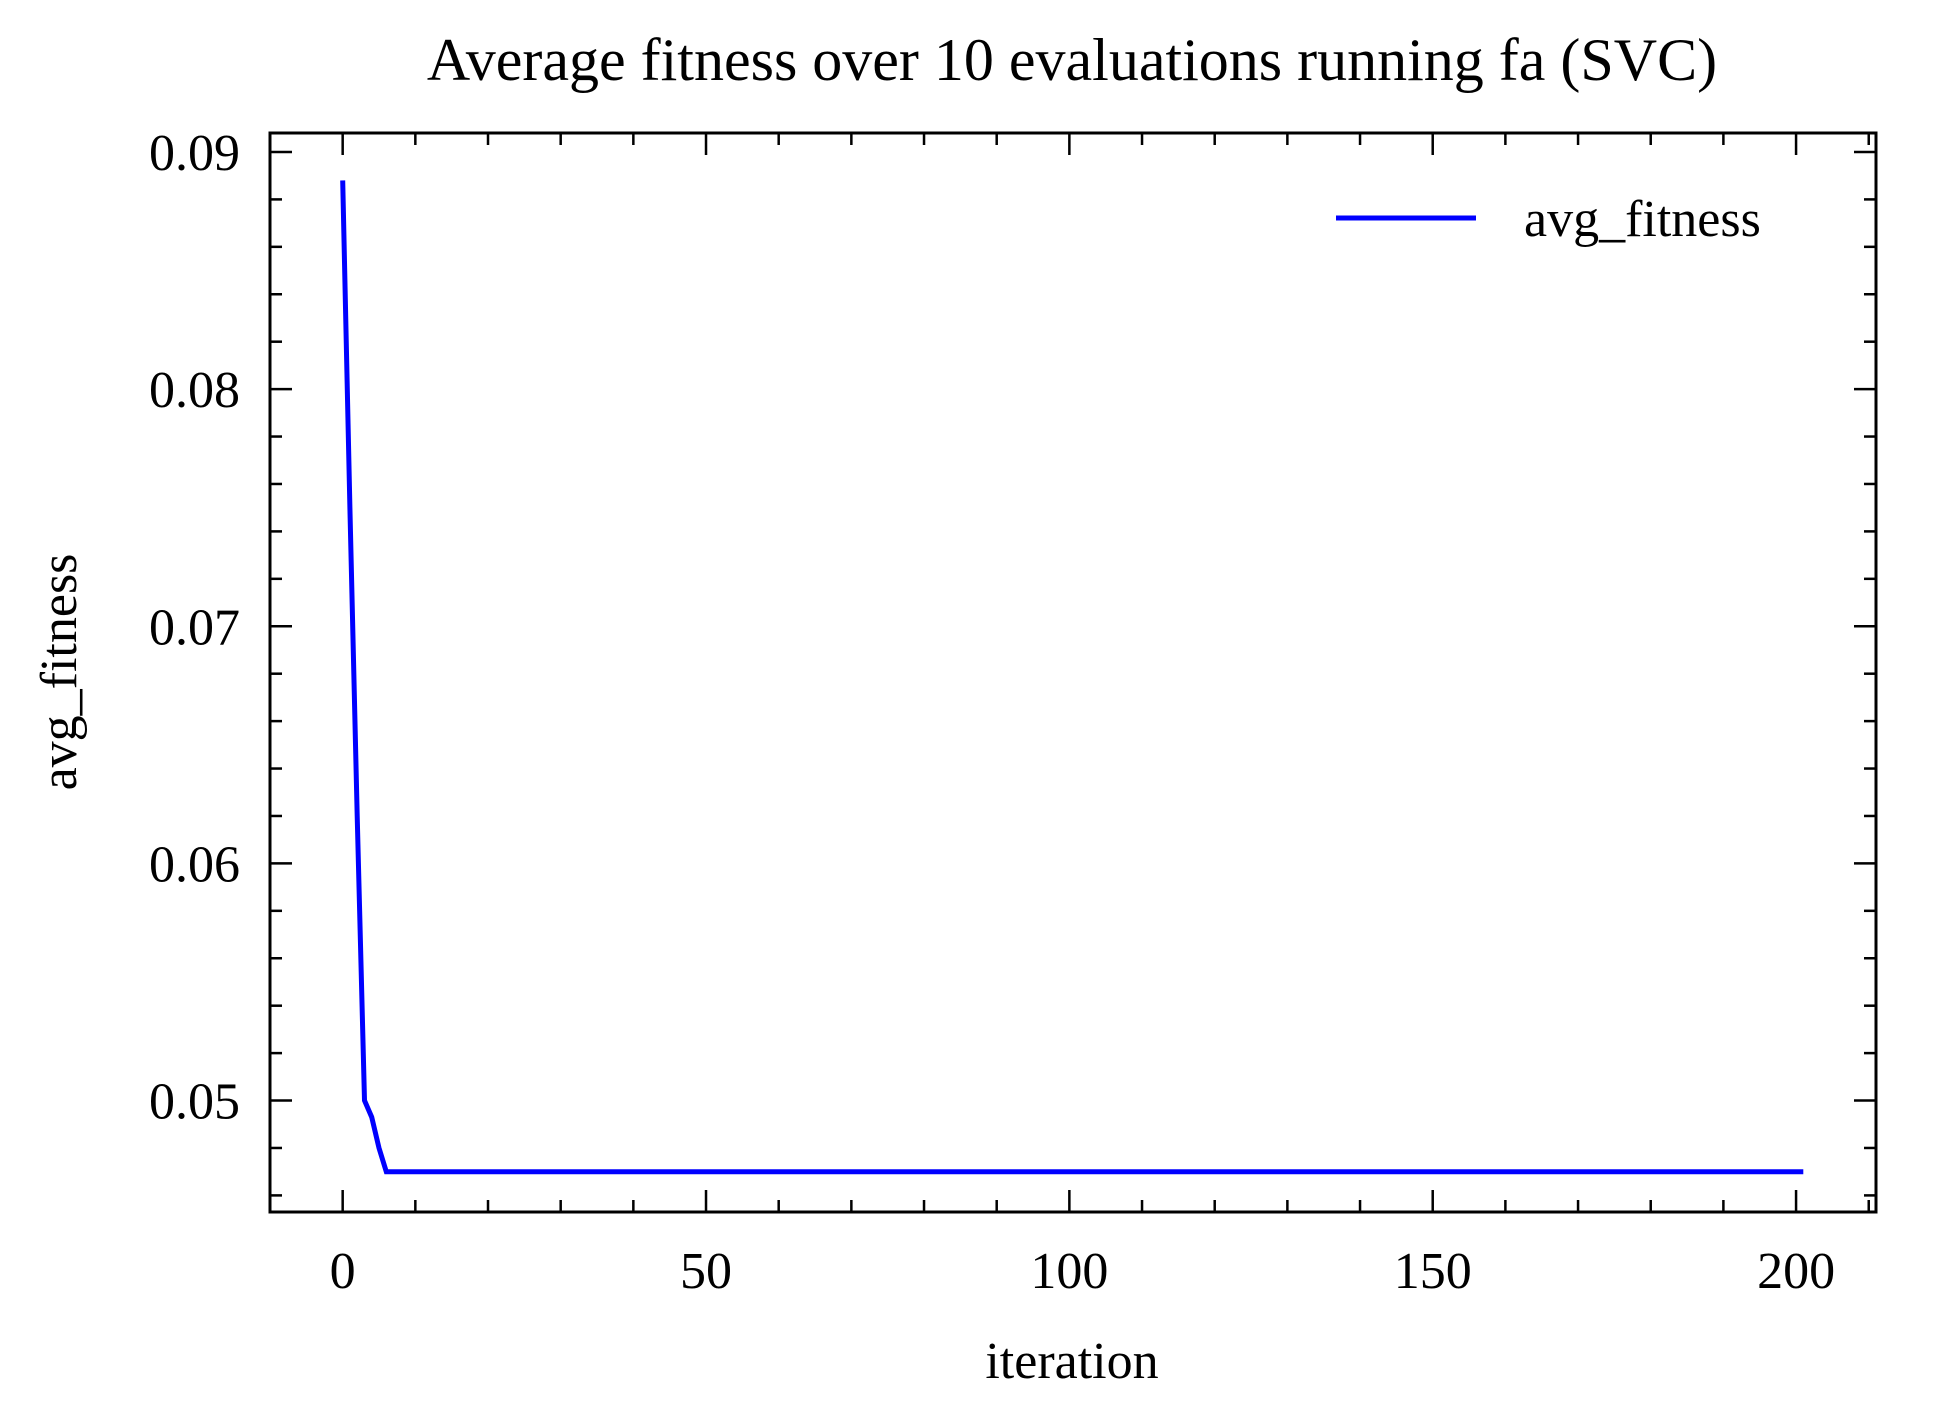 The width and height of the screenshot is (1948, 1416). I want to click on y-axis-label: avg_fitness, so click(59, 672).